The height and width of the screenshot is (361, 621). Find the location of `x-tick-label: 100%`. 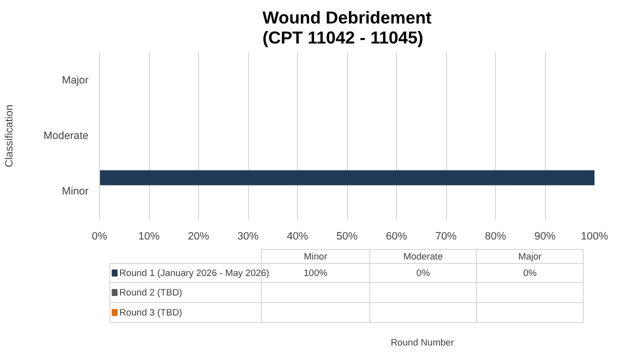

x-tick-label: 100% is located at coordinates (594, 236).